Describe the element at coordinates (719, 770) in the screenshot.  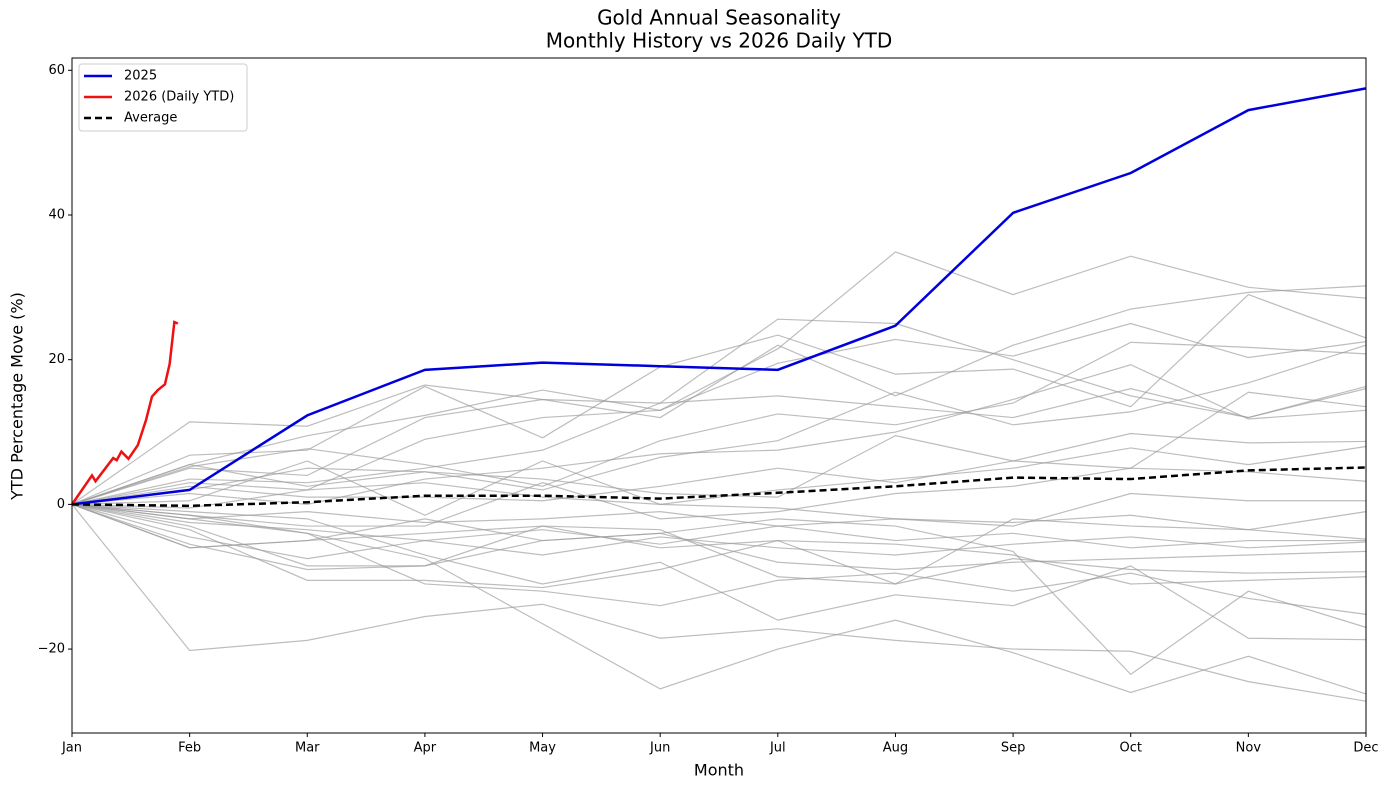
I see `x-axis-label: Month` at that location.